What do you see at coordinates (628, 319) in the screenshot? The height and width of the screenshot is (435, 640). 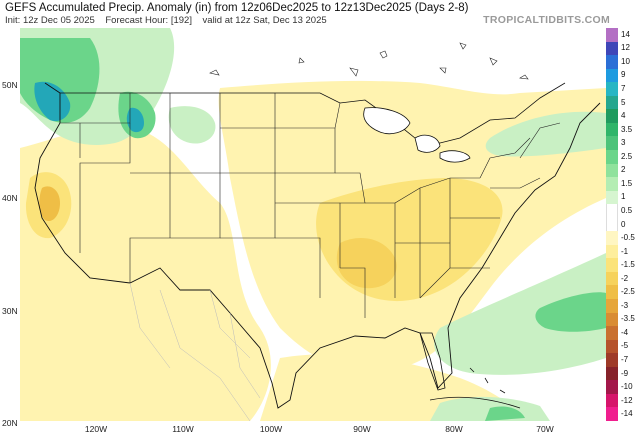 I see `colorbar-tick-label: -3.5` at bounding box center [628, 319].